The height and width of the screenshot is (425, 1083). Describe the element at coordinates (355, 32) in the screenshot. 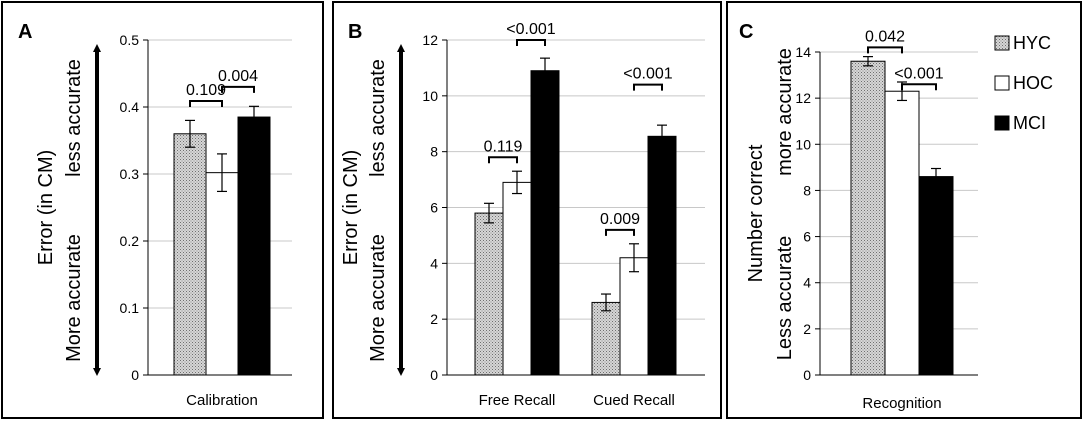

I see `panel-letter: B` at that location.